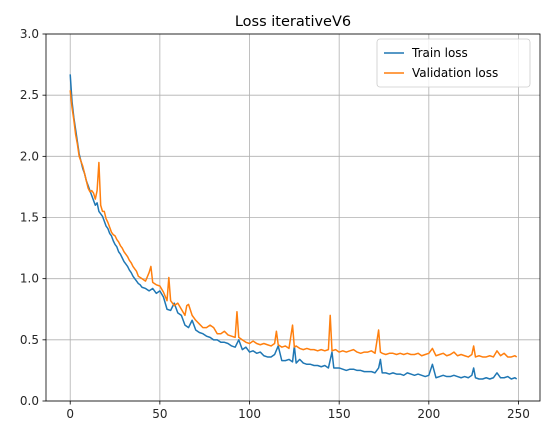 This screenshot has height=435, width=547. Describe the element at coordinates (29, 279) in the screenshot. I see `y-tick-label: 1.0` at that location.